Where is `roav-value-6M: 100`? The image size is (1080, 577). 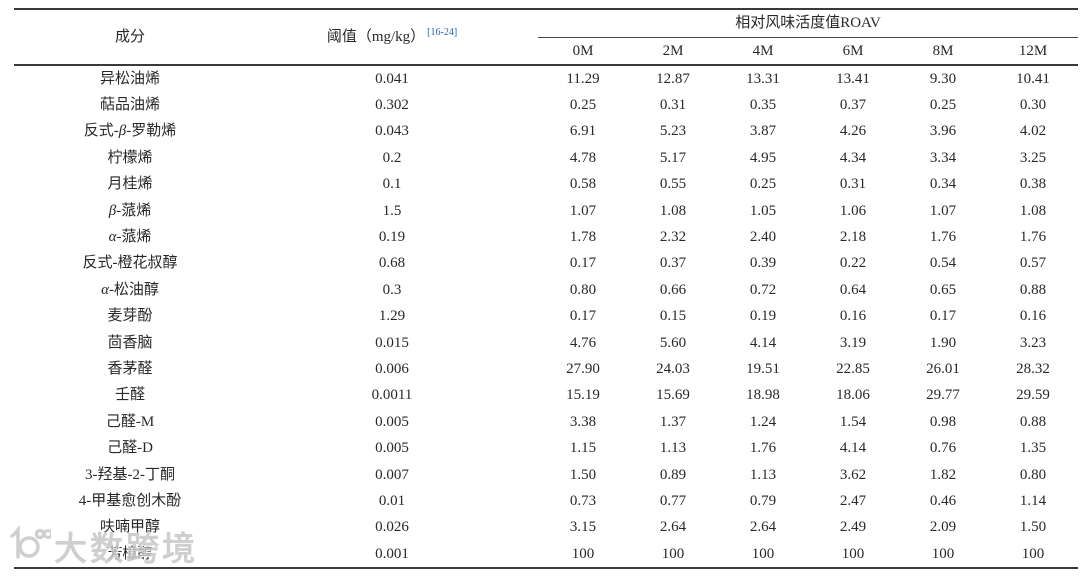
roav-value-6M: 100 is located at coordinates (853, 553).